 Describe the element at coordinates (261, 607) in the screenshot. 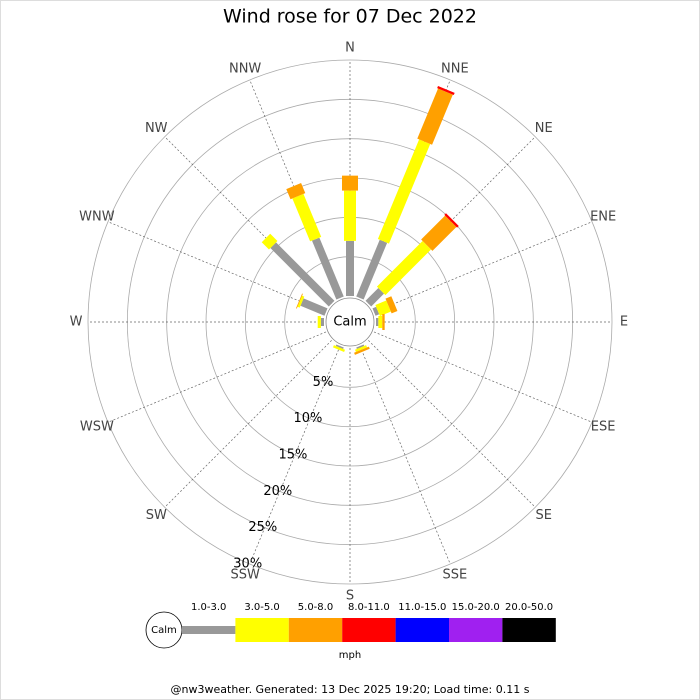

I see `legend-label: 3.0-5.0` at that location.